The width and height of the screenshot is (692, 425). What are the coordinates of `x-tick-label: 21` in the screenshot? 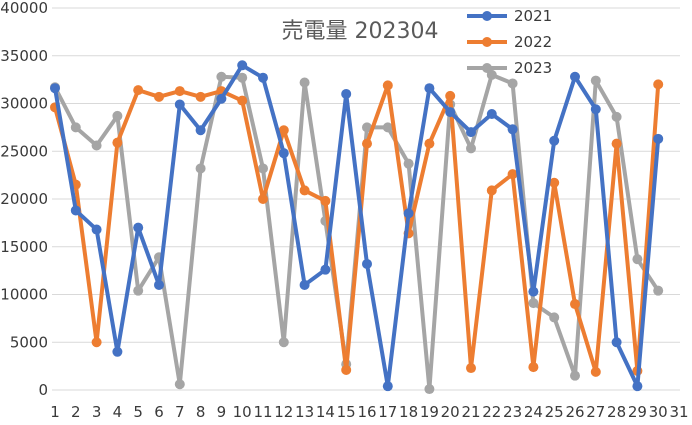 It's located at (470, 412).